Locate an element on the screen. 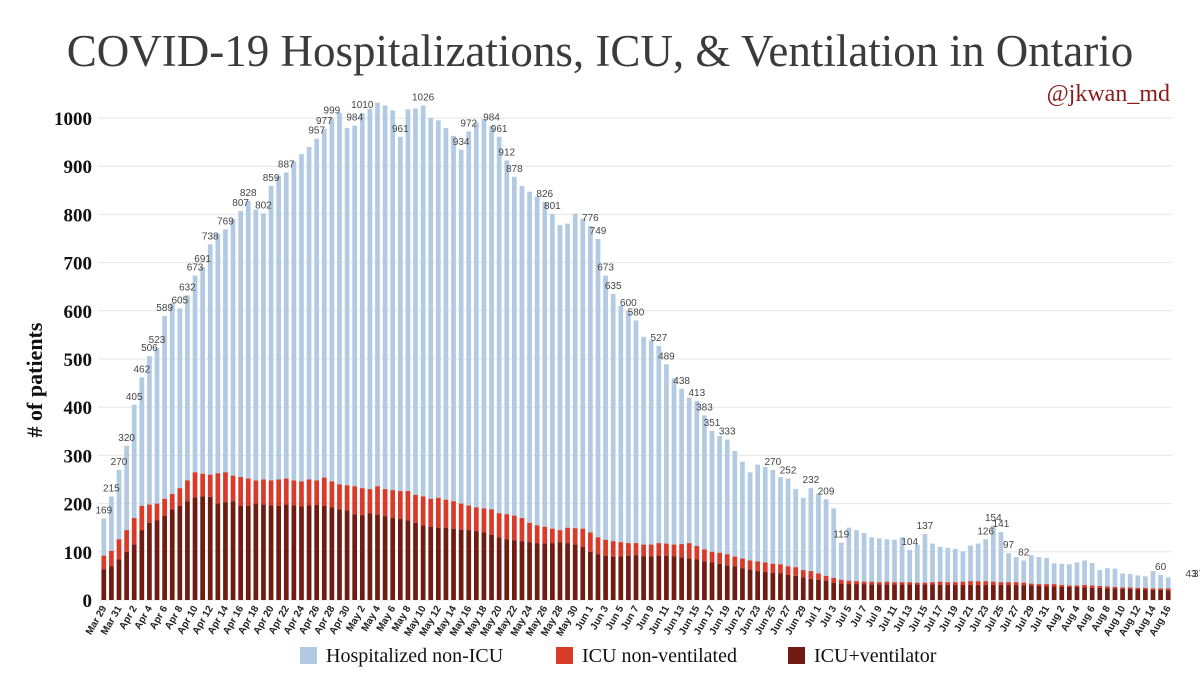 This screenshot has height=693, width=1200. data-label: 137 is located at coordinates (925, 526).